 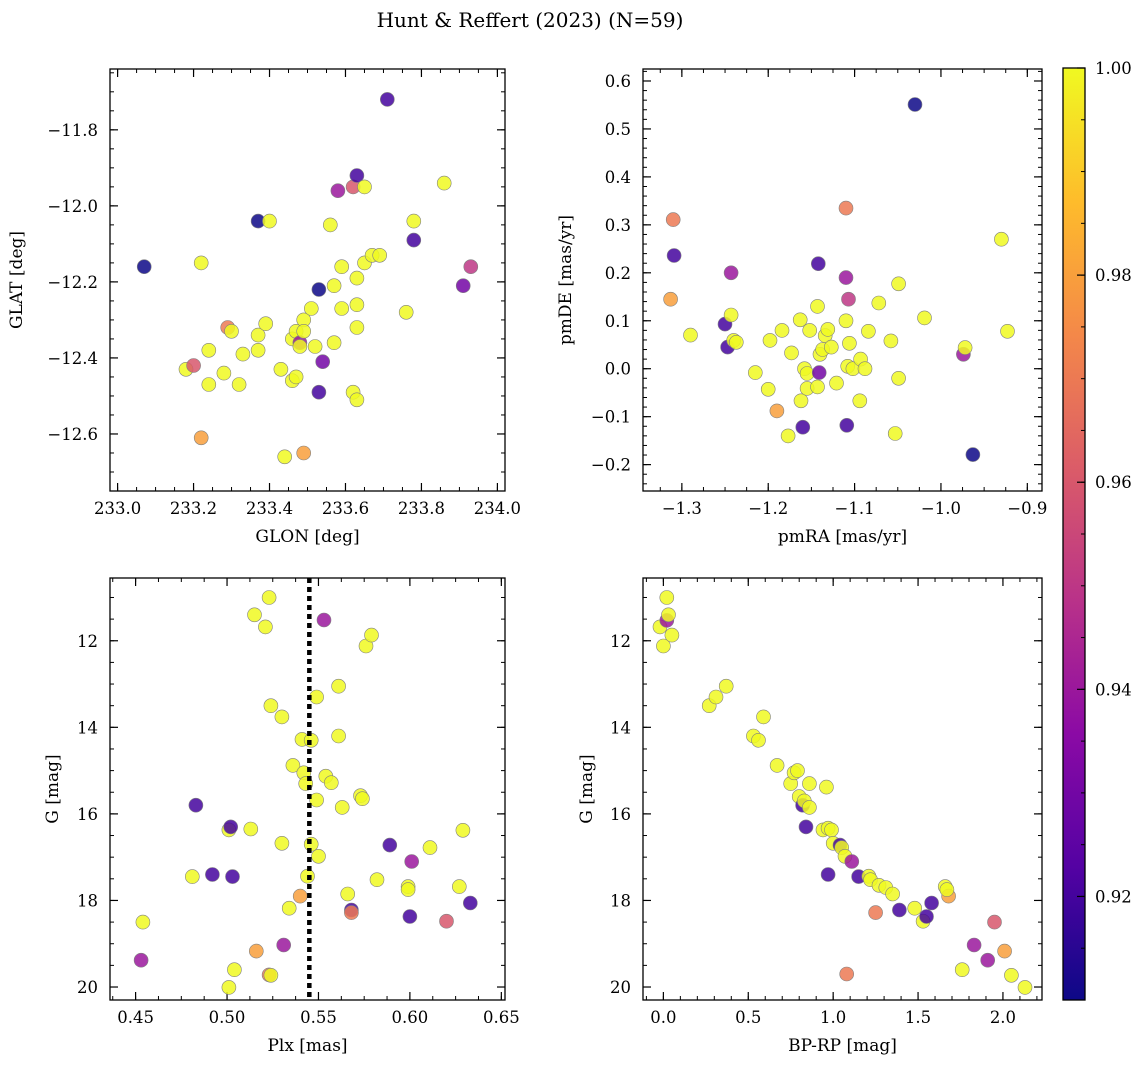 I want to click on y-axis-label: pmDE [mas/yr], so click(x=566, y=280).